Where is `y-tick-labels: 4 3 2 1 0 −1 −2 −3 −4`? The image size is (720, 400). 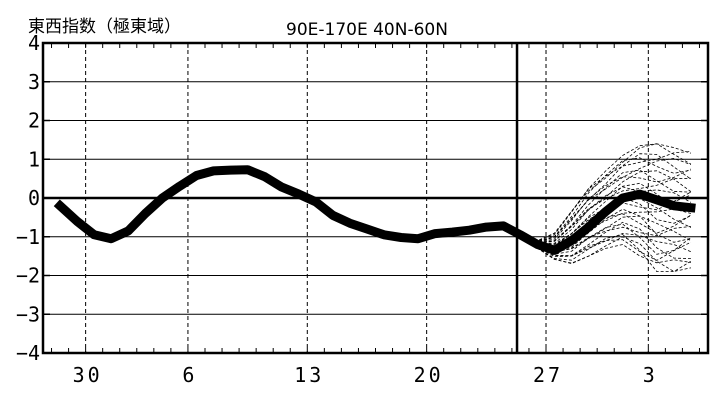
y-tick-labels: 4 3 2 1 0 −1 −2 −3 −4 is located at coordinates (28, 198).